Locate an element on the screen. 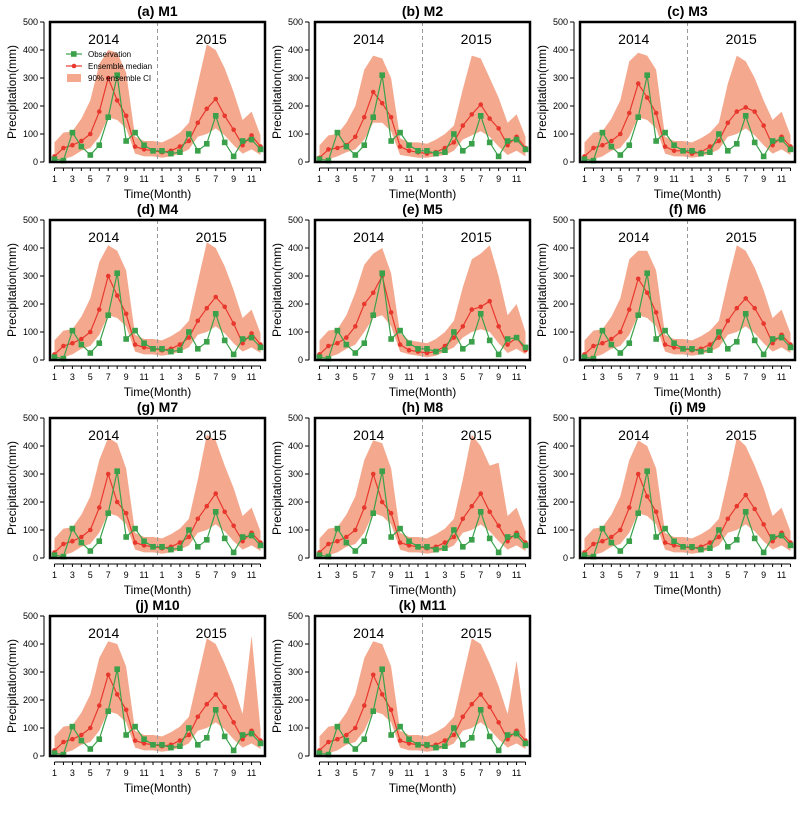  y-tick-label: 200 is located at coordinates (295, 304).